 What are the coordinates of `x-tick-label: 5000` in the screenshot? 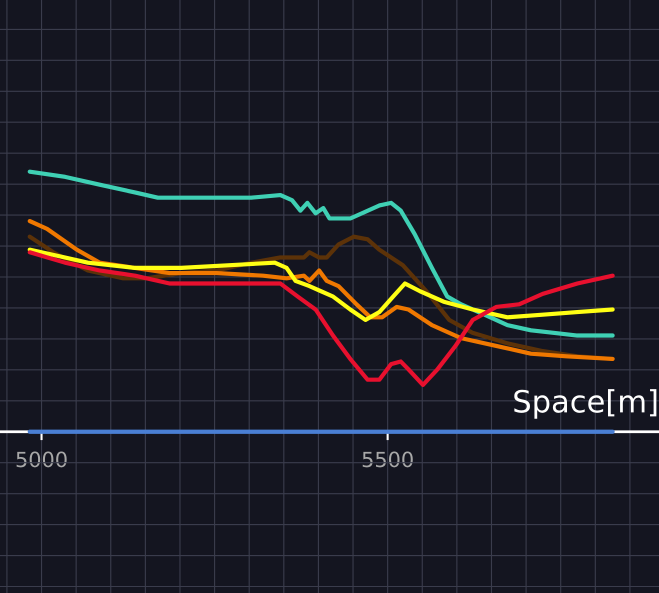 It's located at (41, 460).